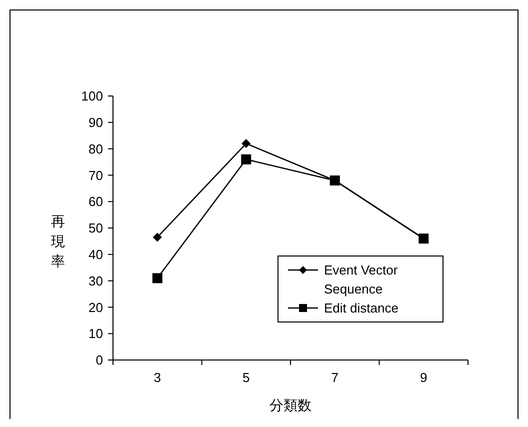 The height and width of the screenshot is (427, 528). I want to click on y-tick-label: 40, so click(95, 254).